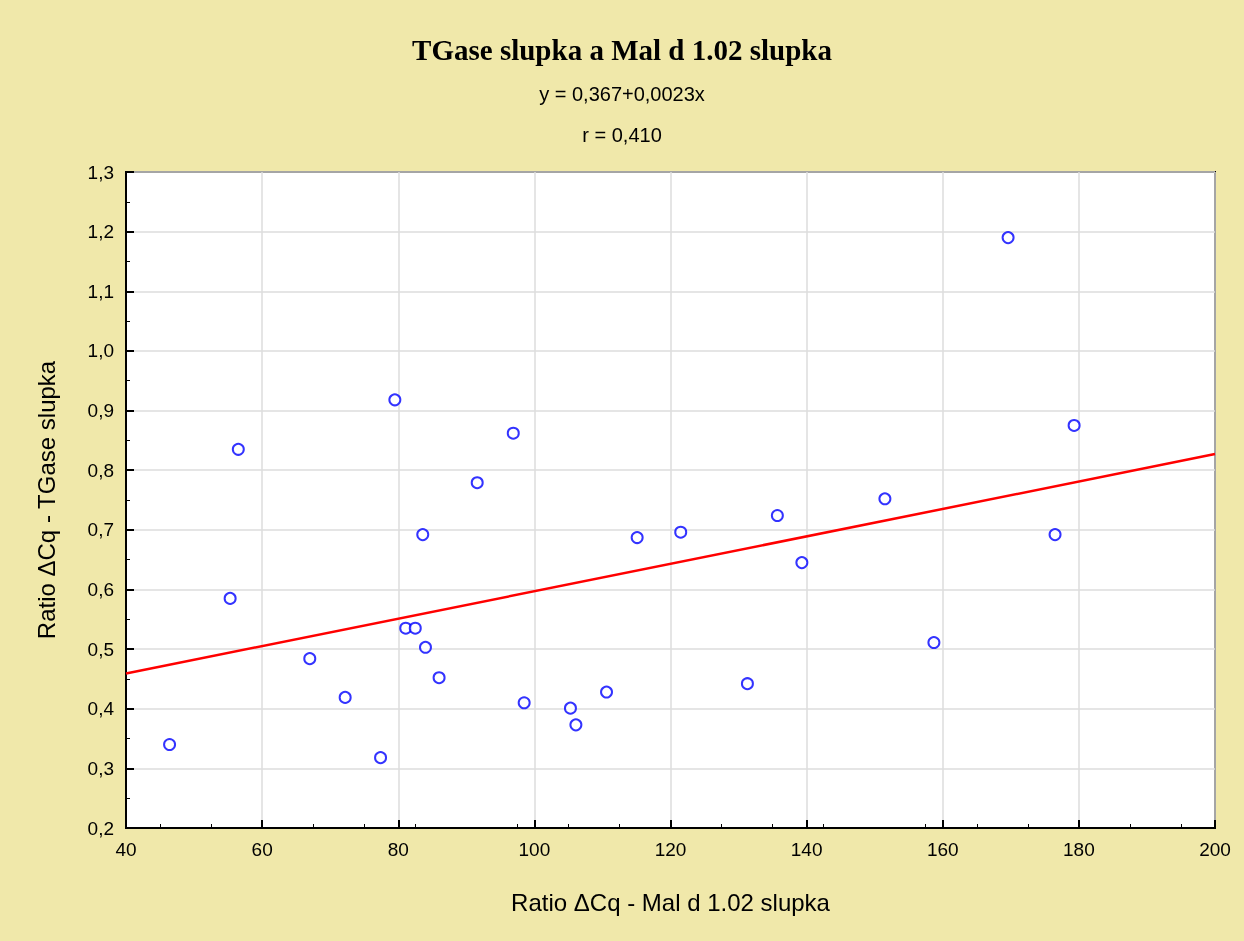 The height and width of the screenshot is (941, 1244). Describe the element at coordinates (100, 351) in the screenshot. I see `y-tick-label: 1,0` at that location.